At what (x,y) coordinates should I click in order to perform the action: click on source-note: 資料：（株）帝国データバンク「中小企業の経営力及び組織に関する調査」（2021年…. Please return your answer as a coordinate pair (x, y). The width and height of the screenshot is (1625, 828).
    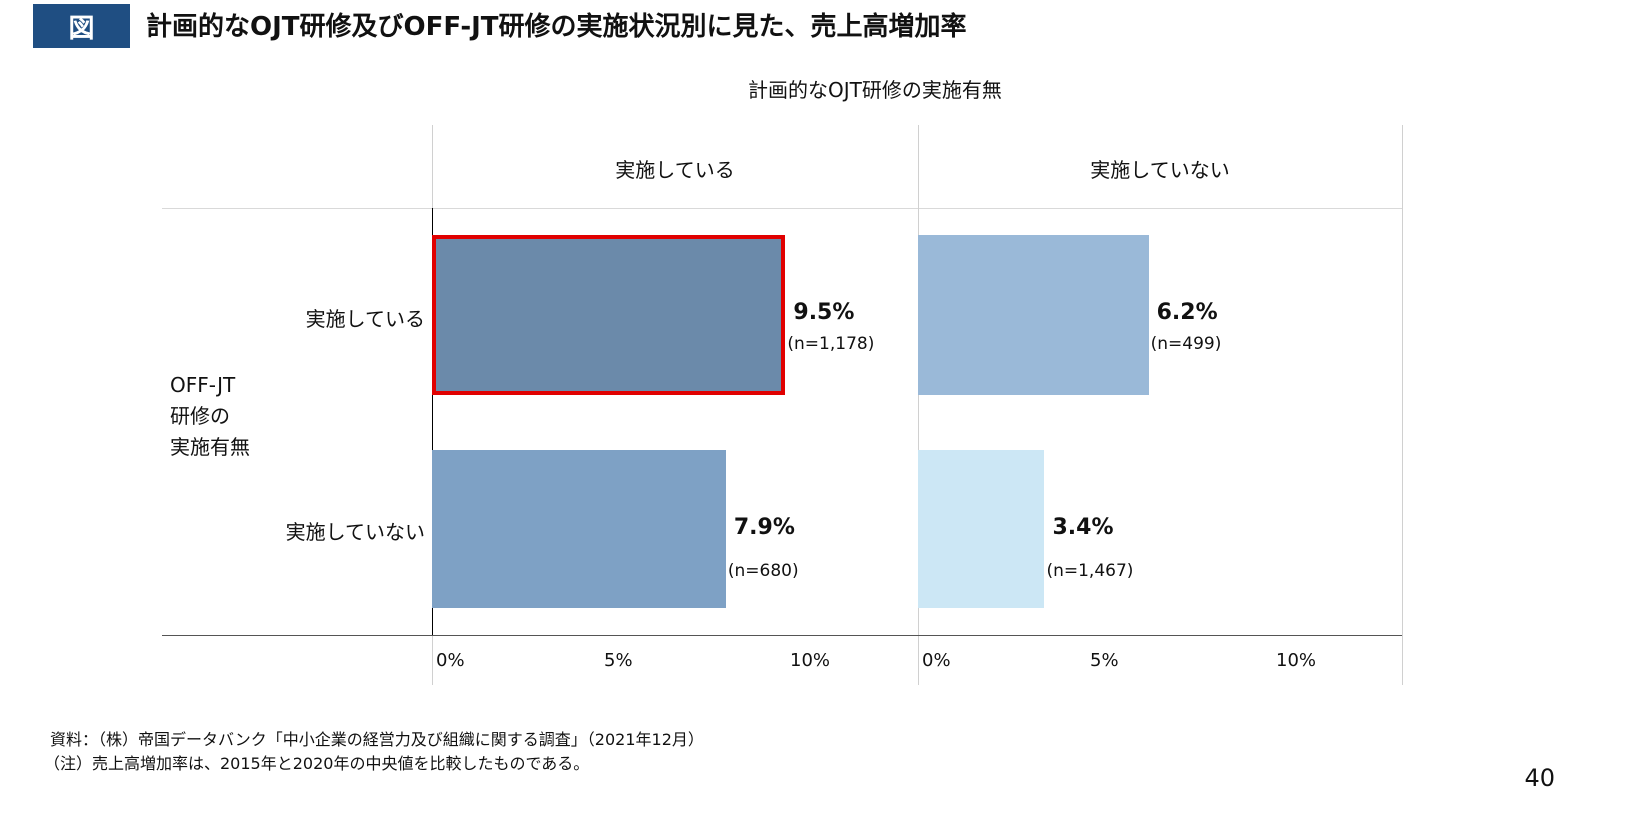
    Looking at the image, I should click on (377, 739).